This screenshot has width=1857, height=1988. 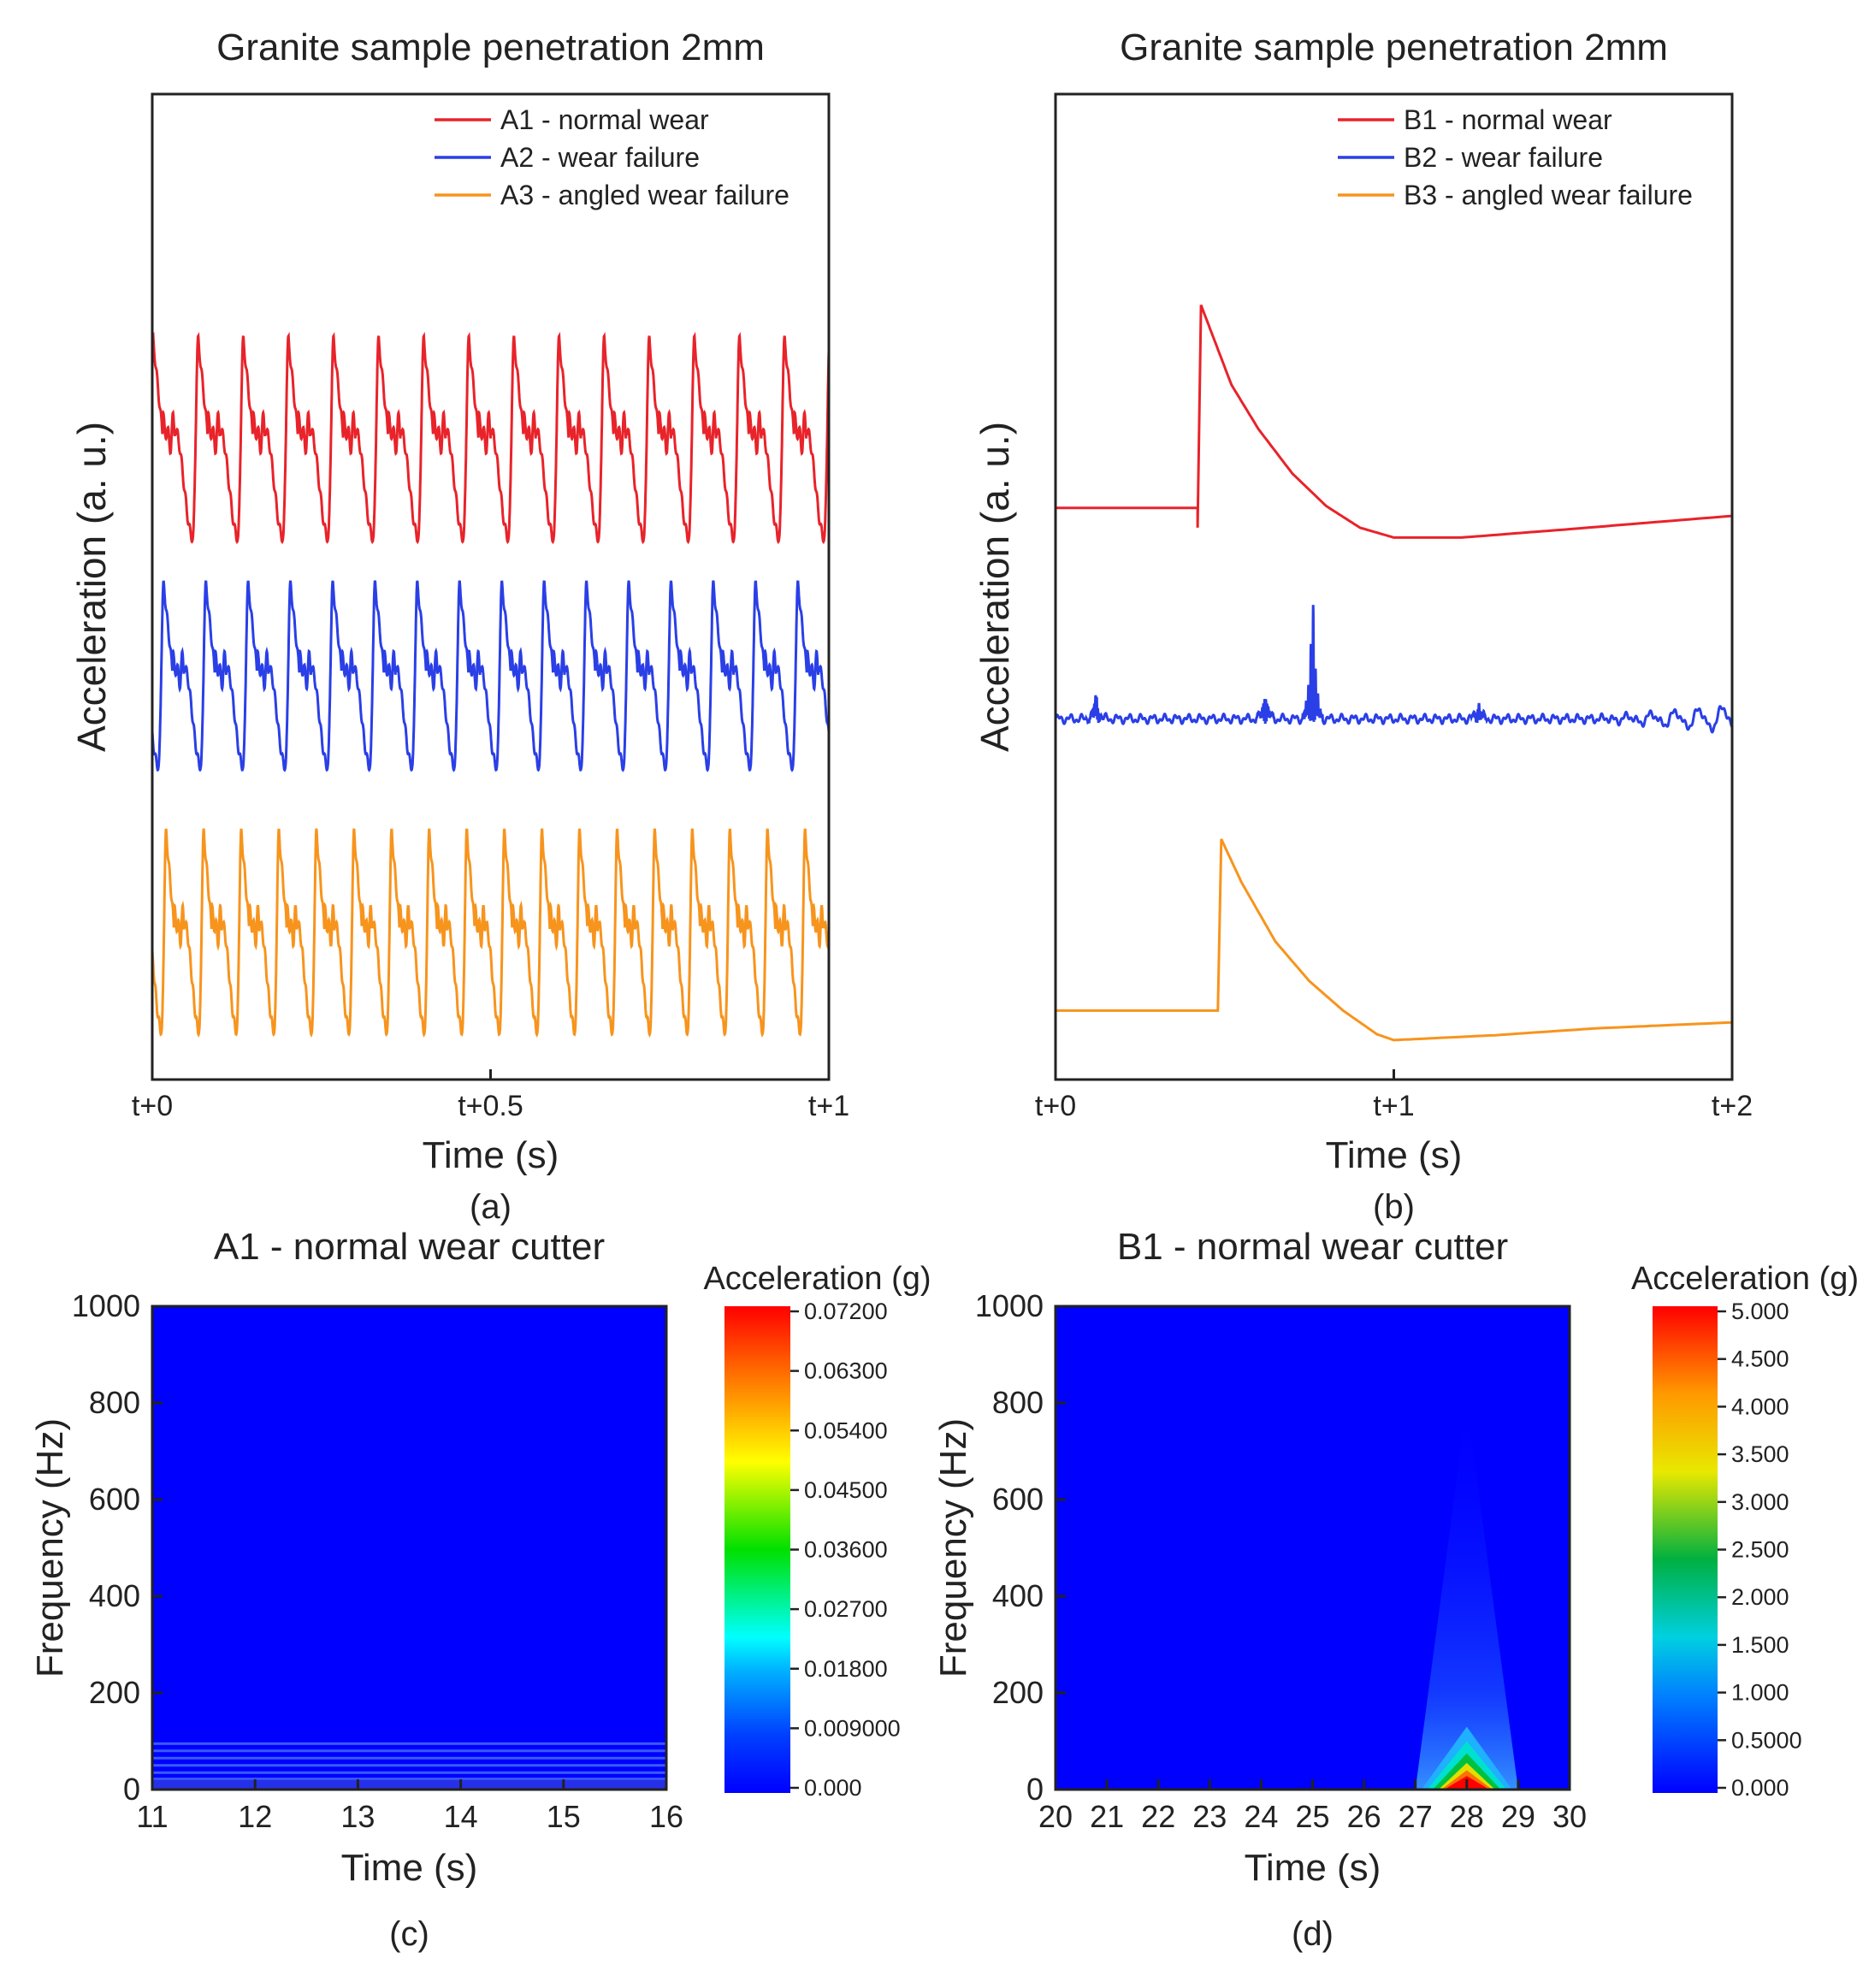 What do you see at coordinates (1760, 1645) in the screenshot?
I see `colorbar-tick-label: 1.500` at bounding box center [1760, 1645].